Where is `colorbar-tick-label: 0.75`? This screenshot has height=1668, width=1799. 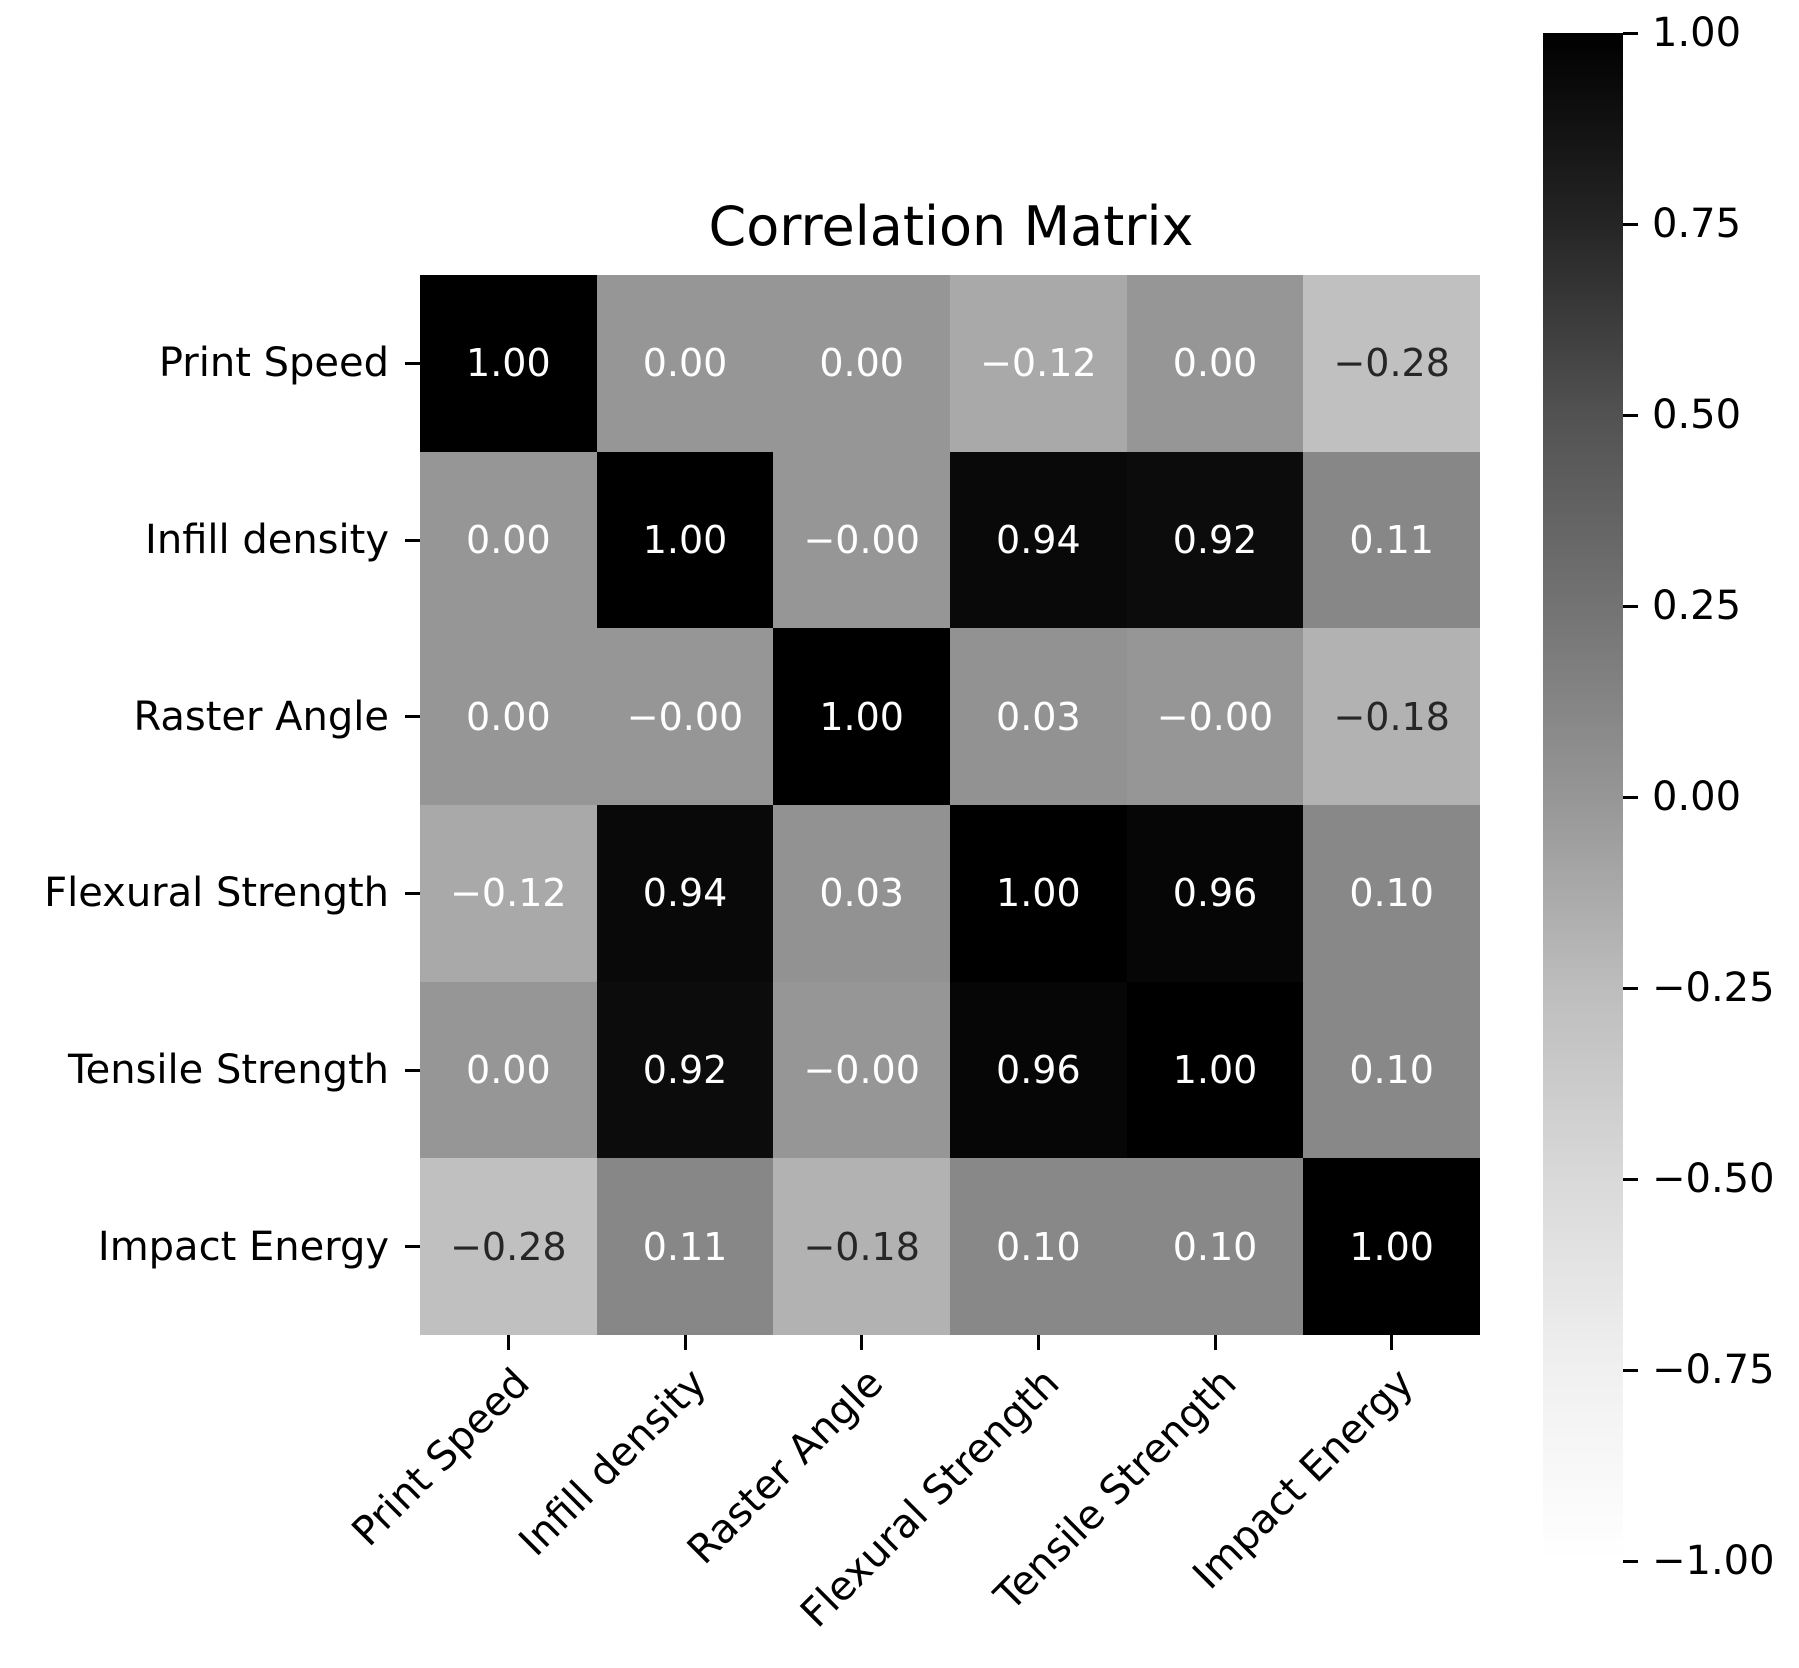
colorbar-tick-label: 0.75 is located at coordinates (1697, 224).